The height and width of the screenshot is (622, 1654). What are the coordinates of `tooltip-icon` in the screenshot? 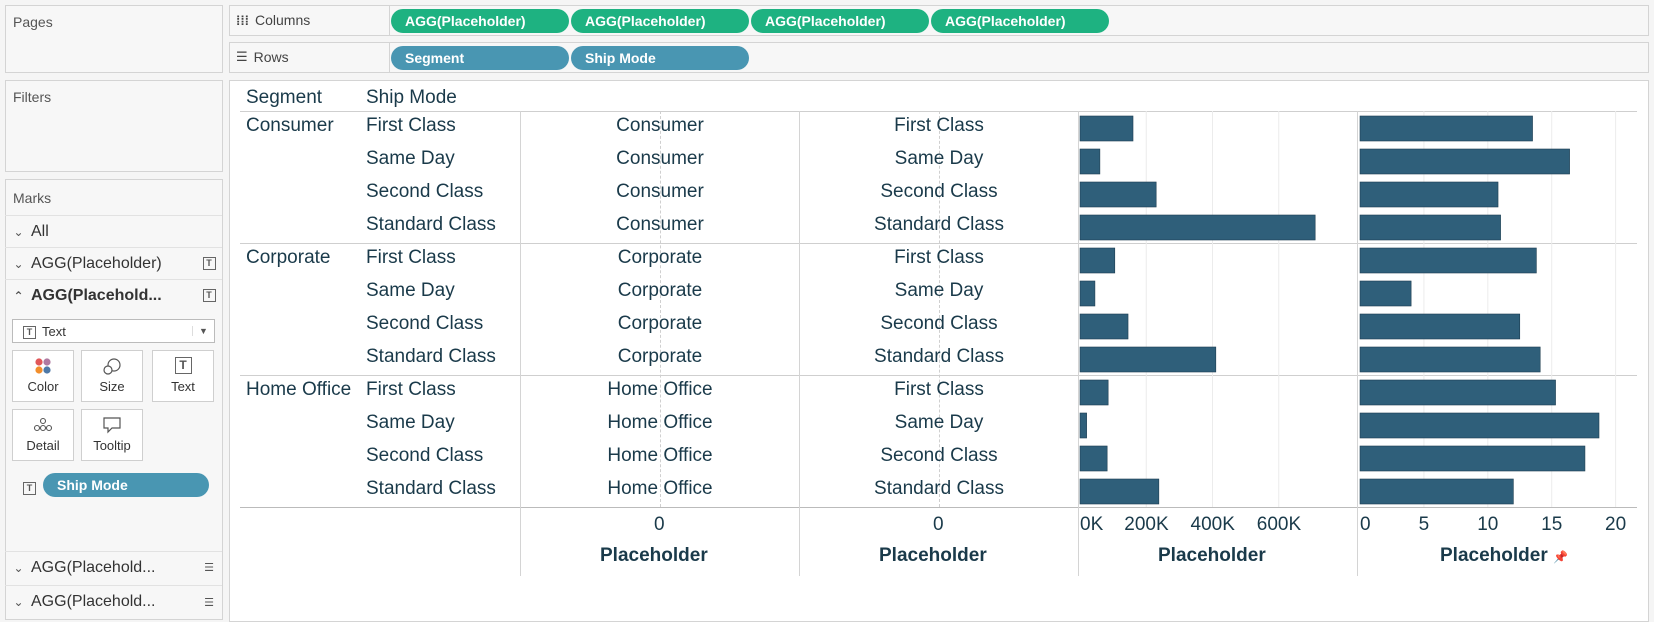 It's located at (112, 425).